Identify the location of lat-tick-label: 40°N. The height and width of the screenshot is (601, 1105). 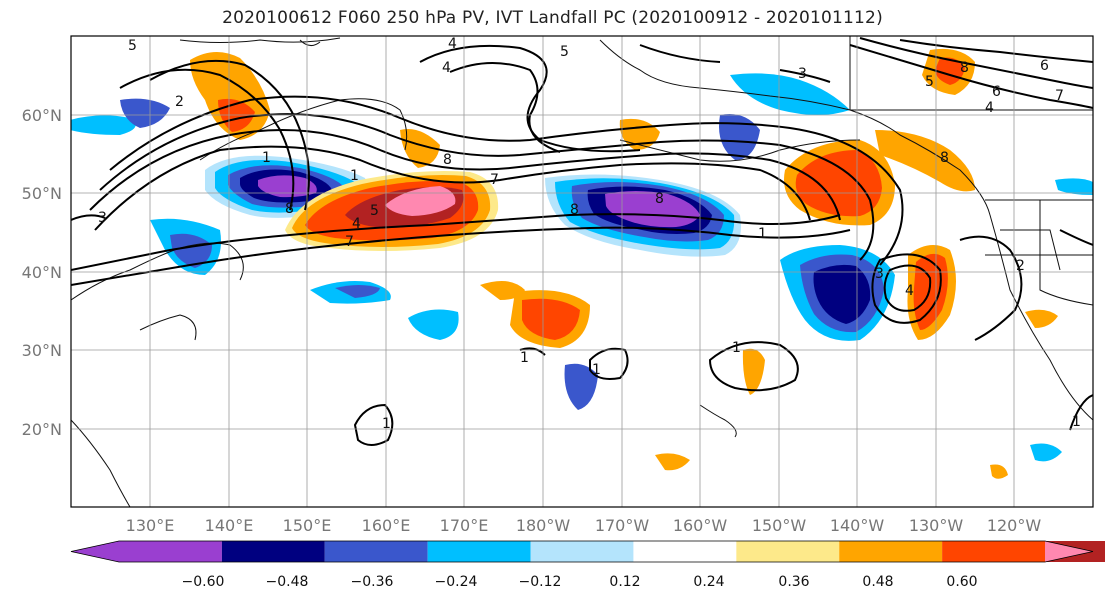
(42, 272).